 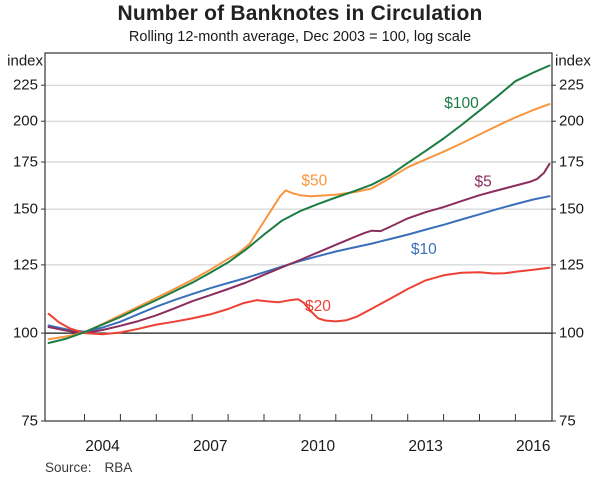 I want to click on y-tick-label-left: 175, so click(x=25, y=162).